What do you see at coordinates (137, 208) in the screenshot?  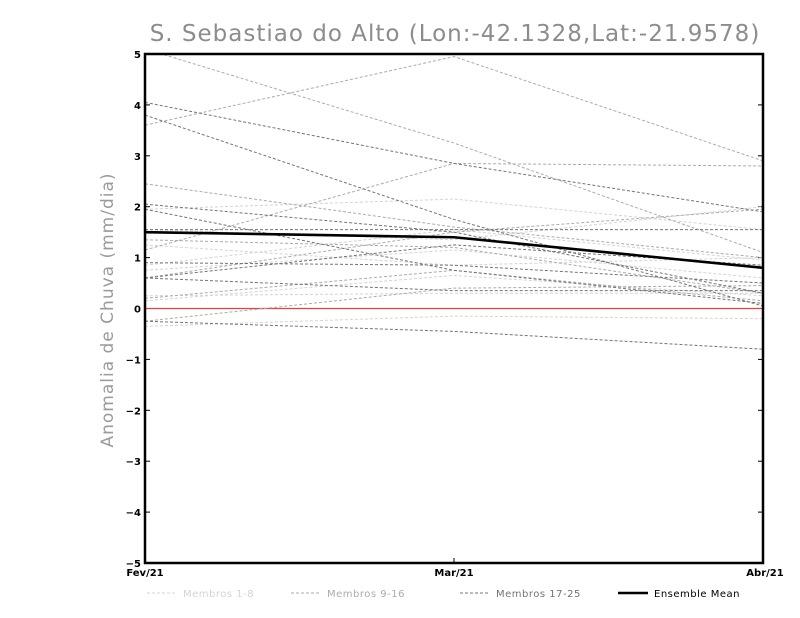 I see `y-tick-label: 2` at bounding box center [137, 208].